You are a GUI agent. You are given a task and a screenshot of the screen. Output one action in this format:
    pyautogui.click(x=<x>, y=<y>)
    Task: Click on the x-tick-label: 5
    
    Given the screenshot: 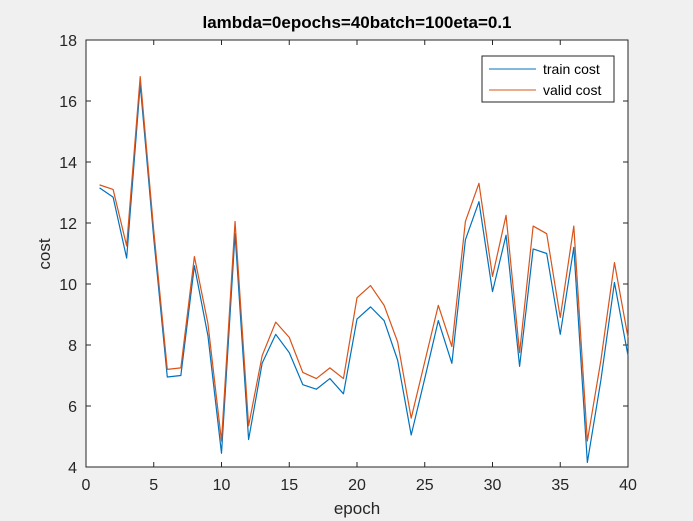 What is the action you would take?
    pyautogui.click(x=153, y=485)
    